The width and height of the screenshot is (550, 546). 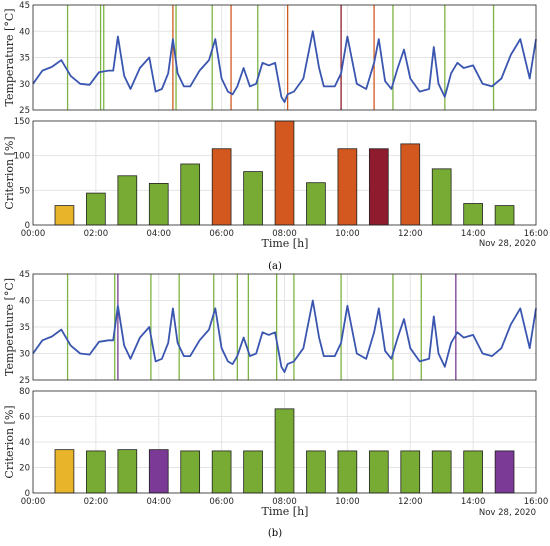 What do you see at coordinates (507, 244) in the screenshot?
I see `date-label-a: Nov 28, 2020` at bounding box center [507, 244].